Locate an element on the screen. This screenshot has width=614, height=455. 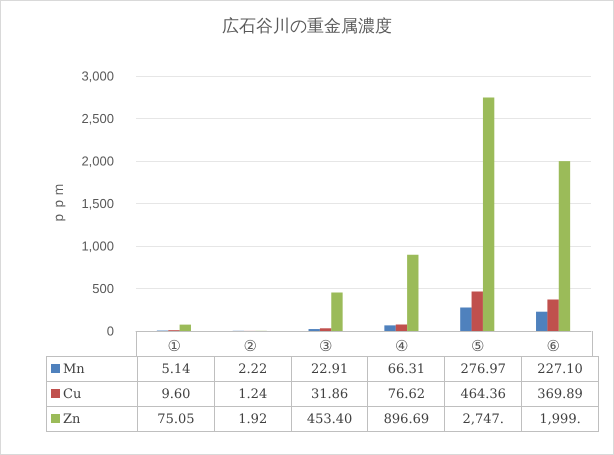
data-label: 1.92 is located at coordinates (253, 419).